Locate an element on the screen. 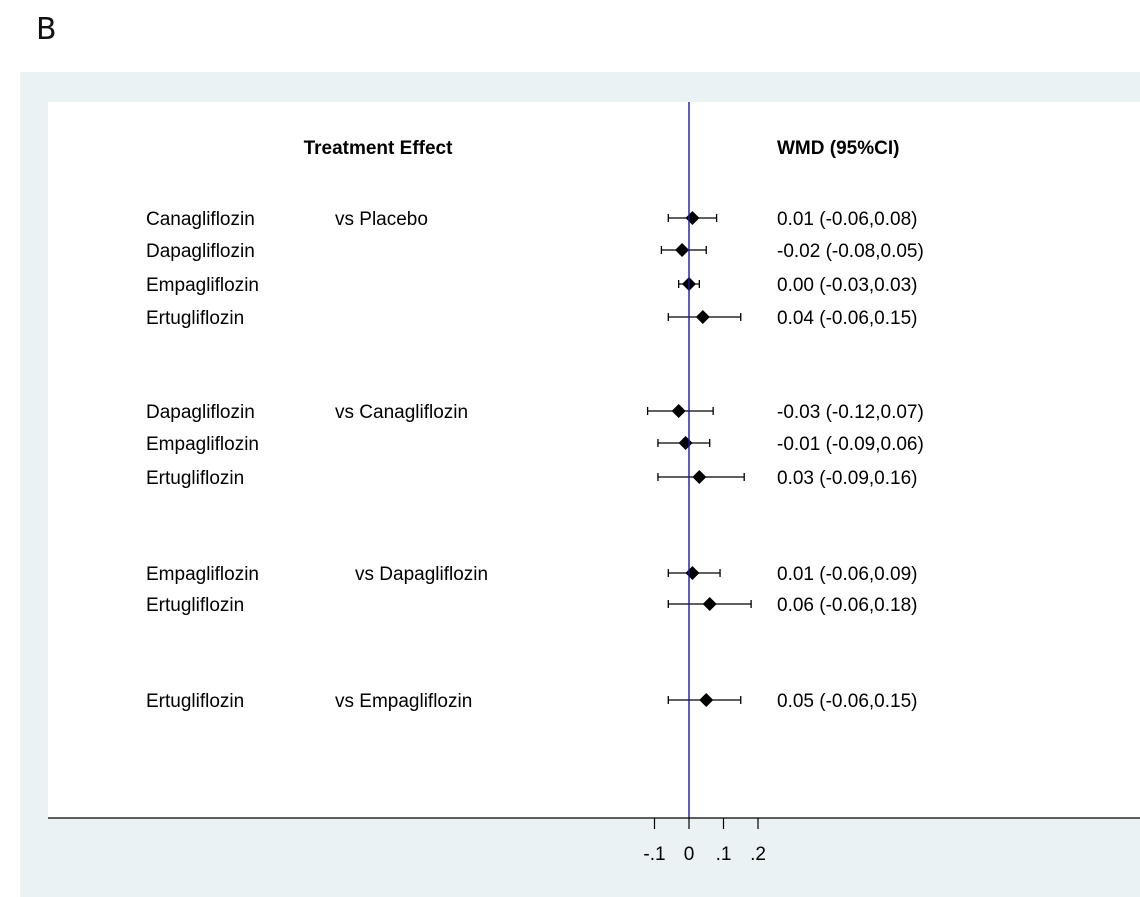 Image resolution: width=1140 pixels, height=897 pixels. estimate-label: 0.01 (-0.06,0.08) is located at coordinates (847, 219).